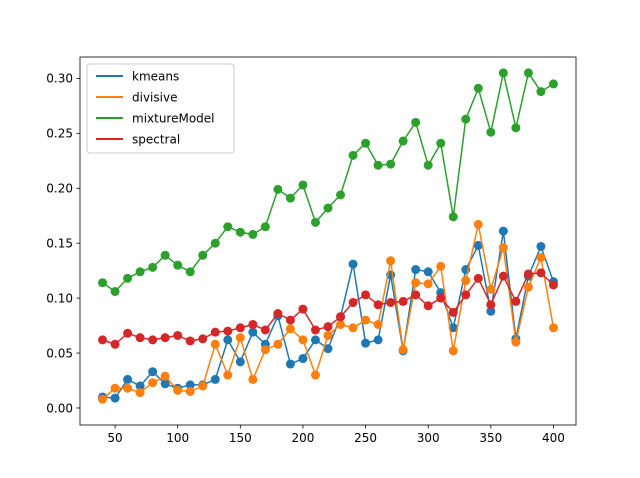  I want to click on y-tick-label: 0.00, so click(59, 408).